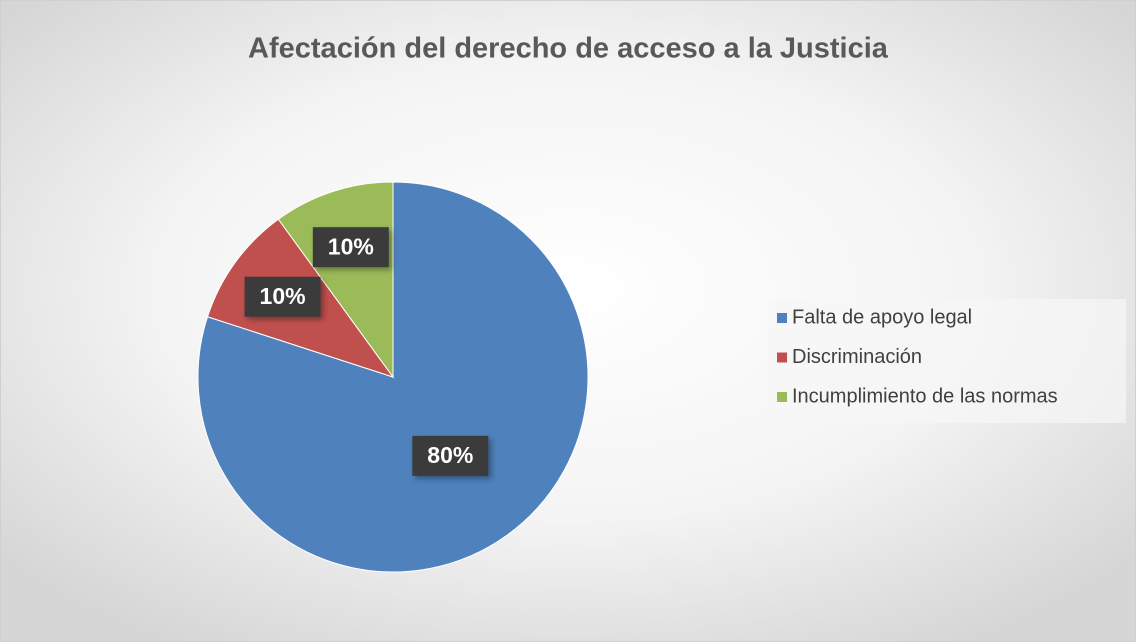 The width and height of the screenshot is (1137, 643). Describe the element at coordinates (947, 361) in the screenshot. I see `legend-box` at that location.